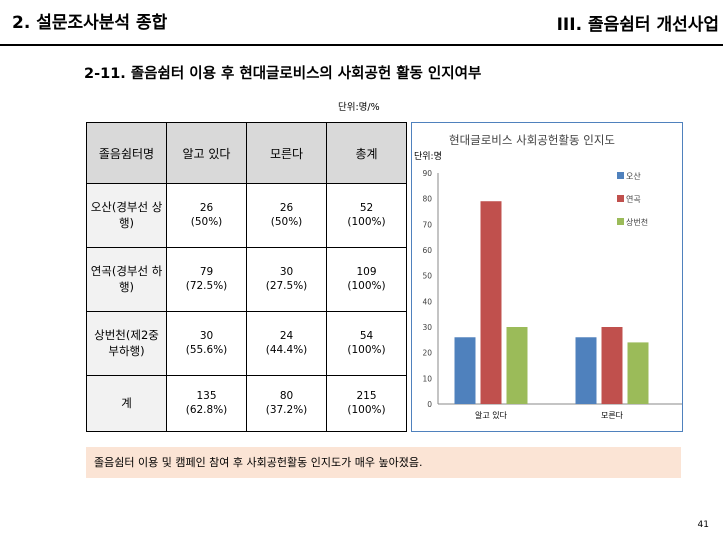  Describe the element at coordinates (428, 156) in the screenshot. I see `y-axis-label: 단위:명` at that location.